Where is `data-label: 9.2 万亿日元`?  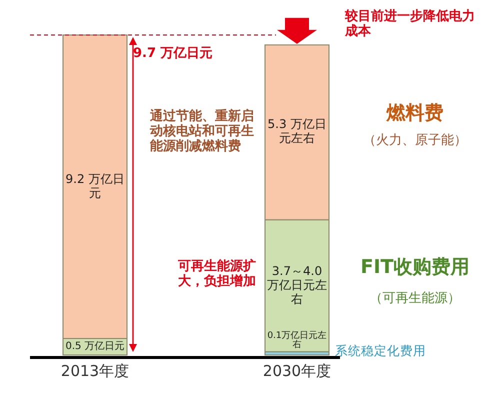 data-label: 9.2 万亿日元 is located at coordinates (95, 186).